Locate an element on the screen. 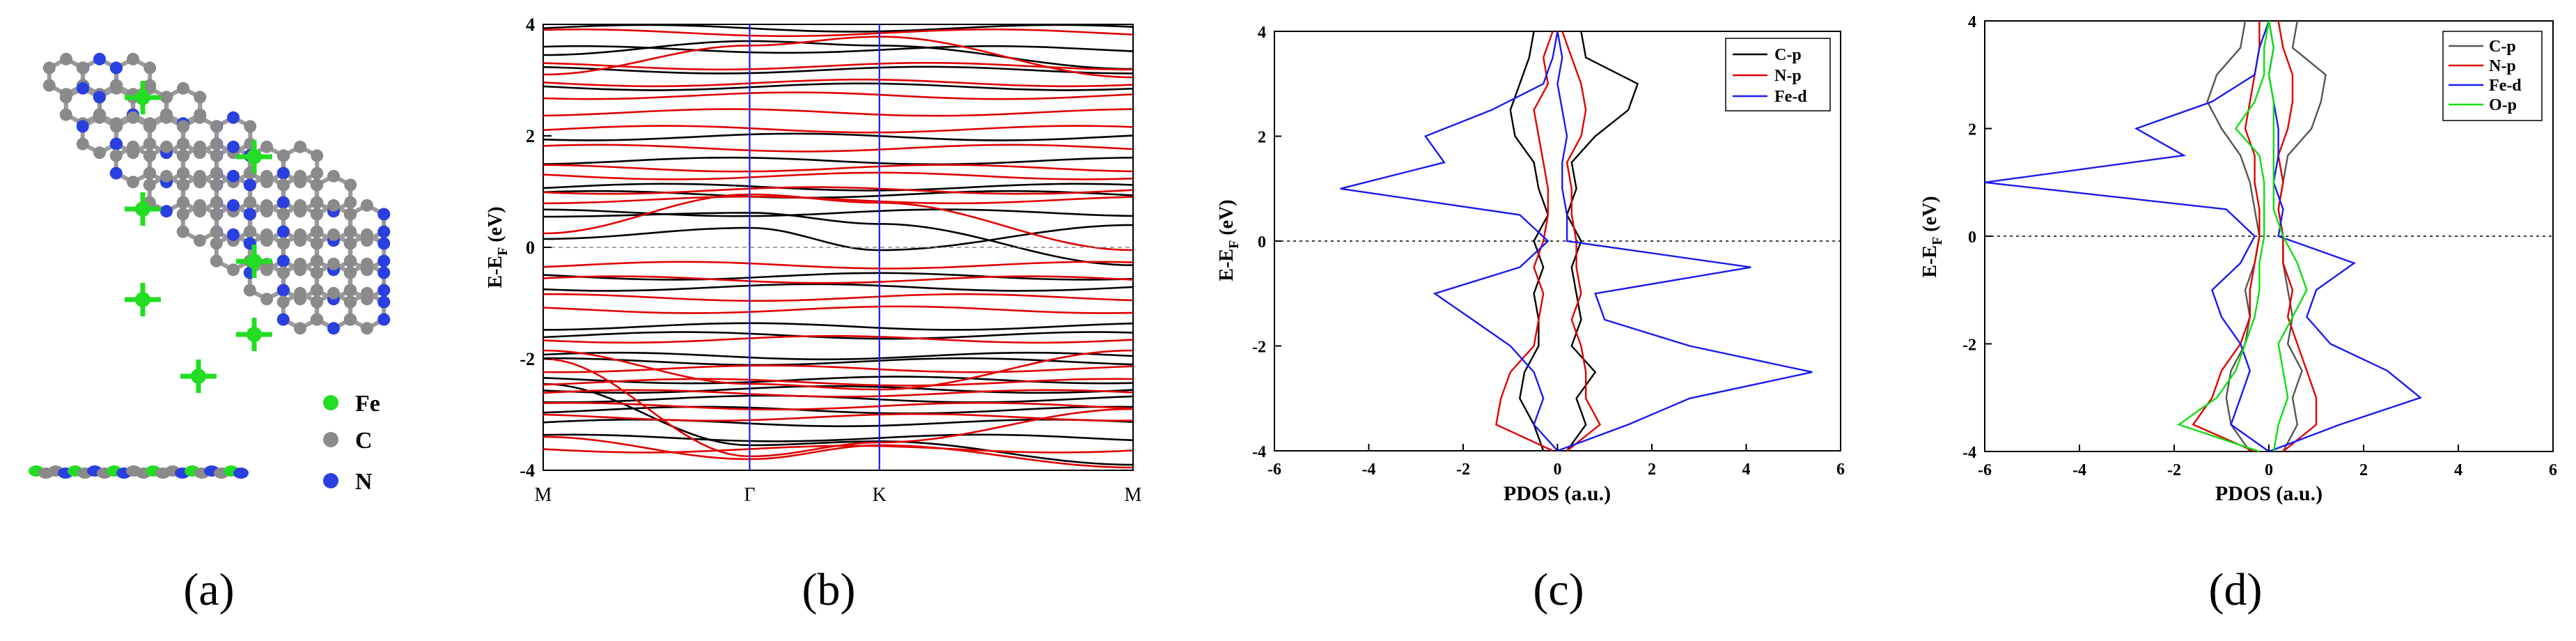 The width and height of the screenshot is (2576, 641). pdos-c-y-tick-label: -4 is located at coordinates (1259, 452).